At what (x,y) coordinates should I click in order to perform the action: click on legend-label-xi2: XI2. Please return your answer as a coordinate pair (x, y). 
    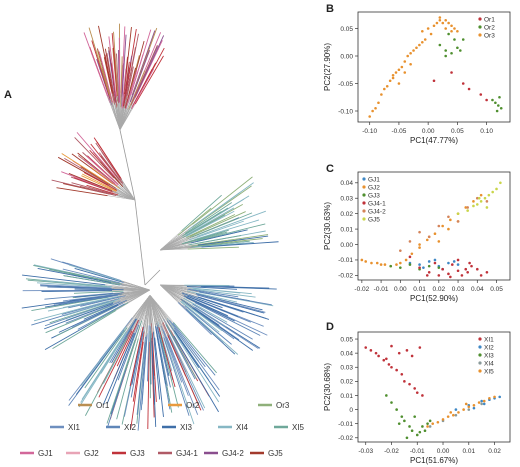
    Looking at the image, I should click on (130, 427).